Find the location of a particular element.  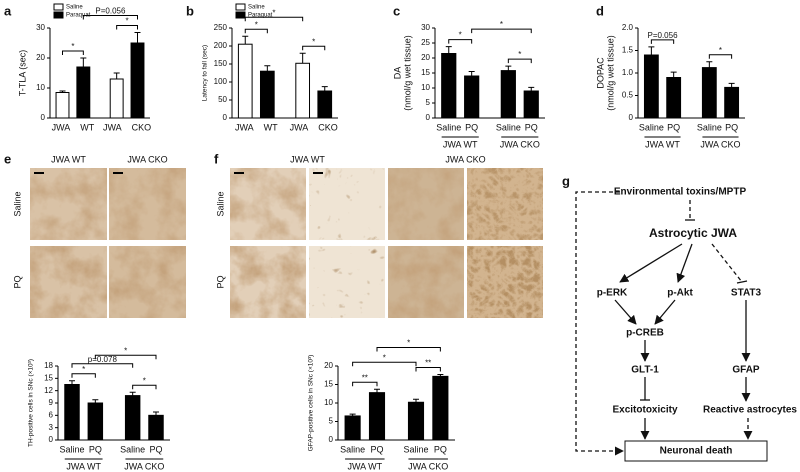

diagram-node: Reactive astrocytes is located at coordinates (750, 410).